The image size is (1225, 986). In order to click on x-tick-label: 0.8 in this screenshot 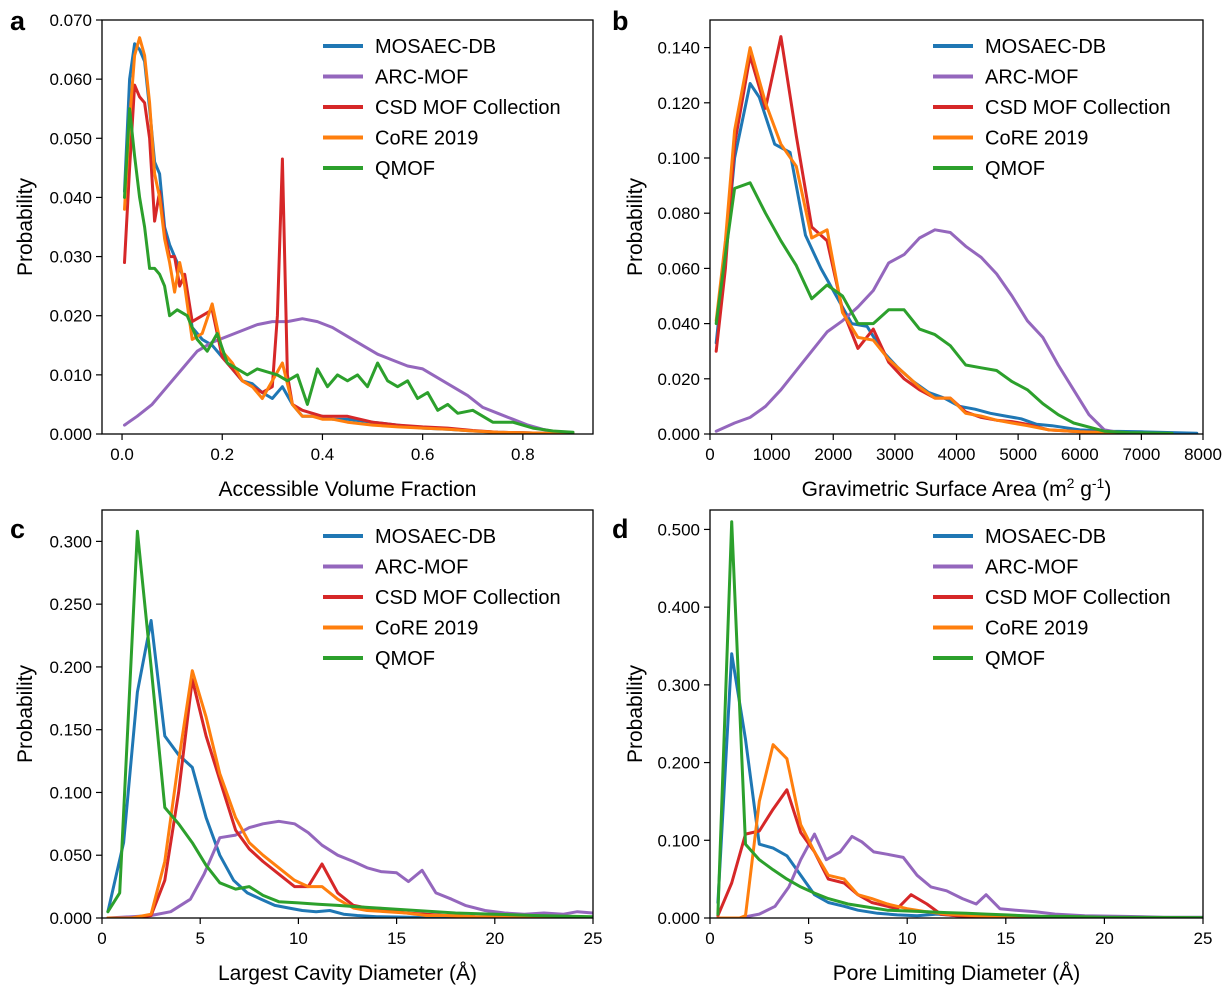, I will do `click(523, 454)`.